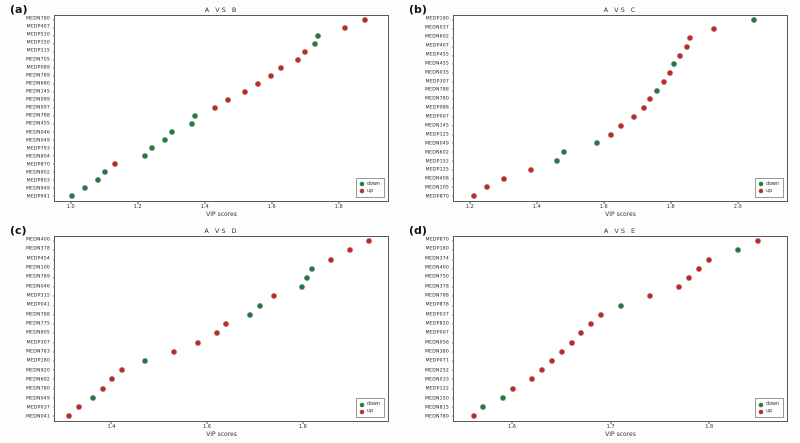 This screenshot has height=443, width=800. I want to click on x-axis-ticks: 1.6 1.7 1.8, so click(620, 426).